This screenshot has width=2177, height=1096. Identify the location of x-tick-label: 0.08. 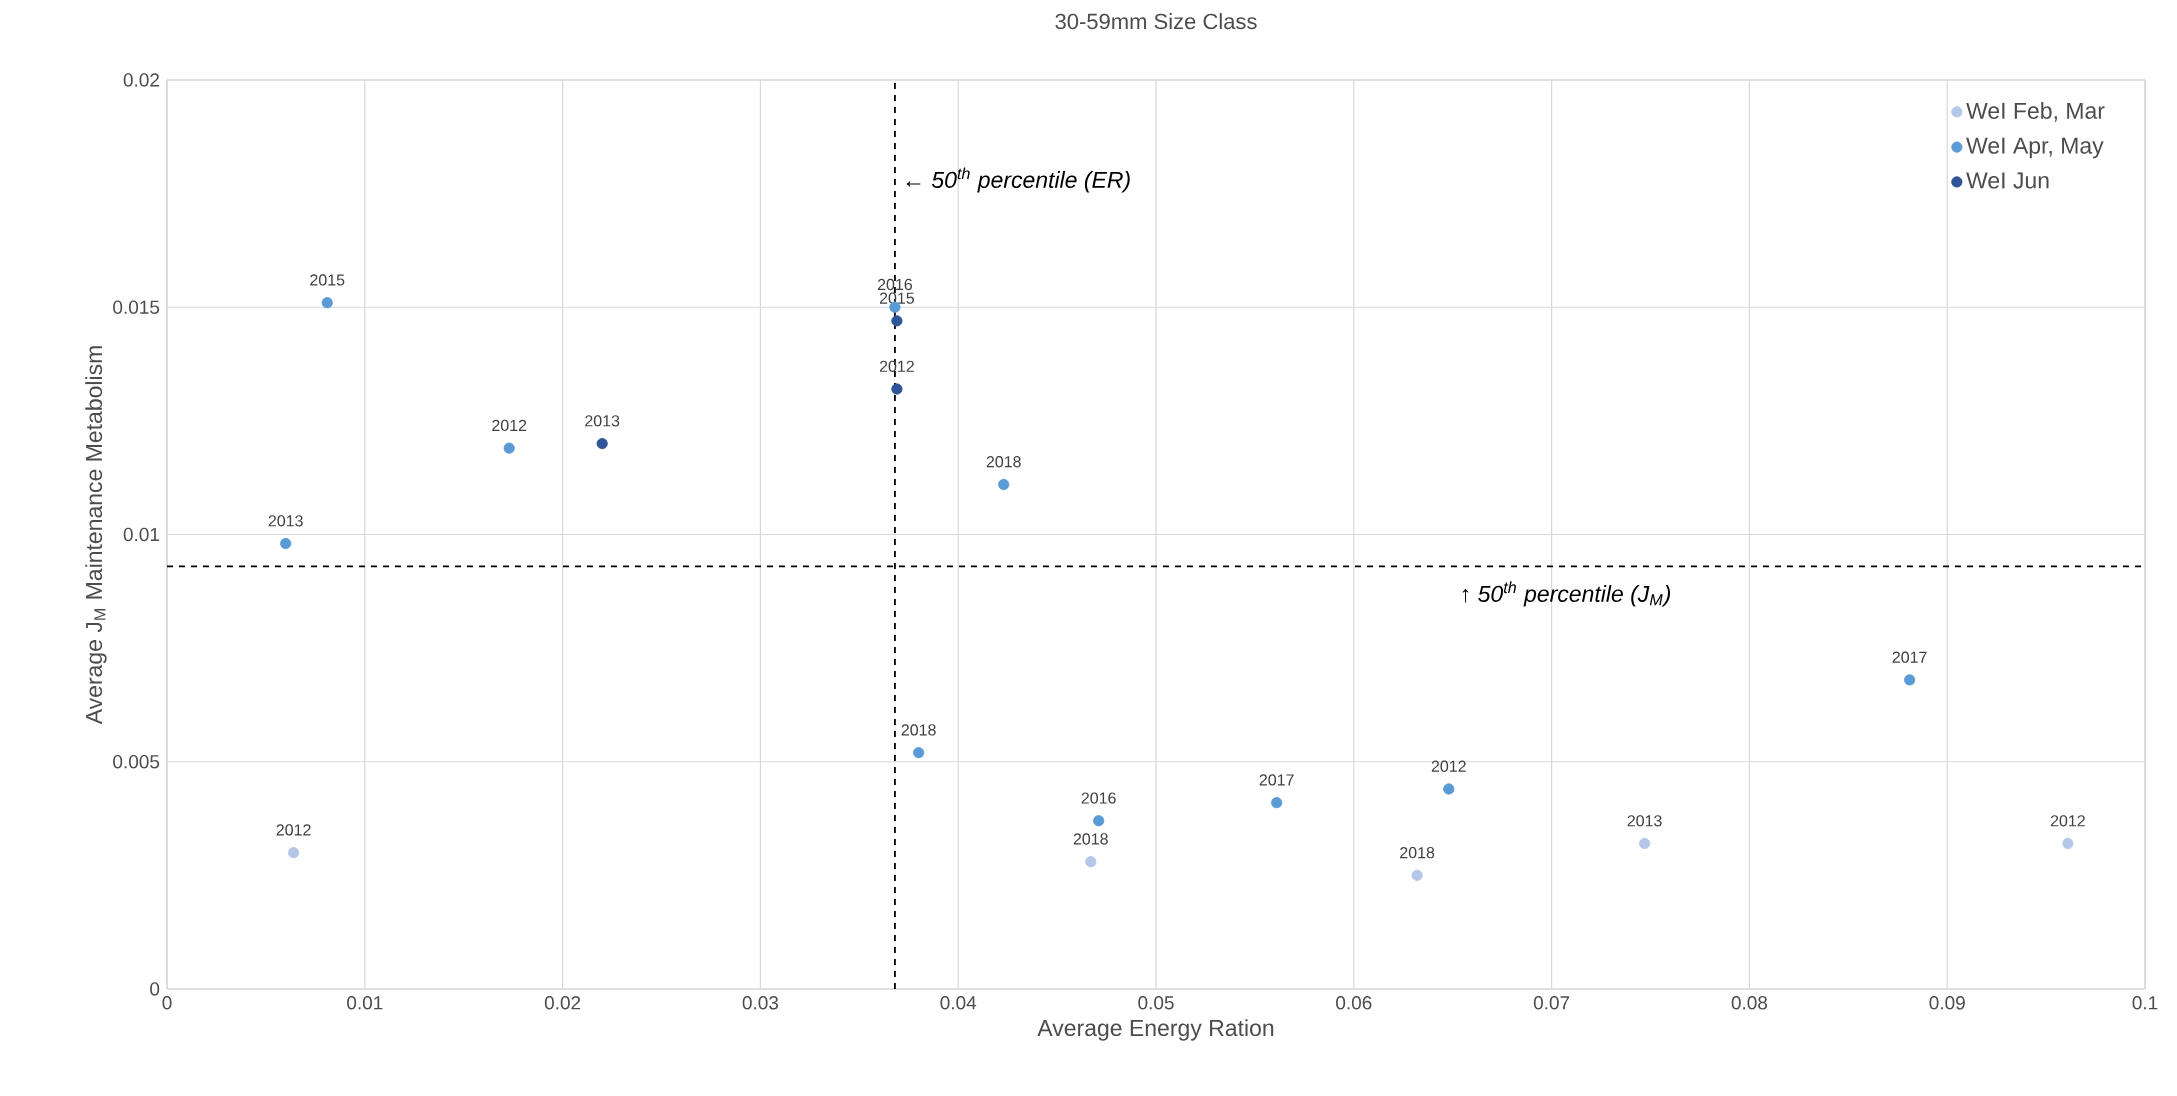
(1749, 1003).